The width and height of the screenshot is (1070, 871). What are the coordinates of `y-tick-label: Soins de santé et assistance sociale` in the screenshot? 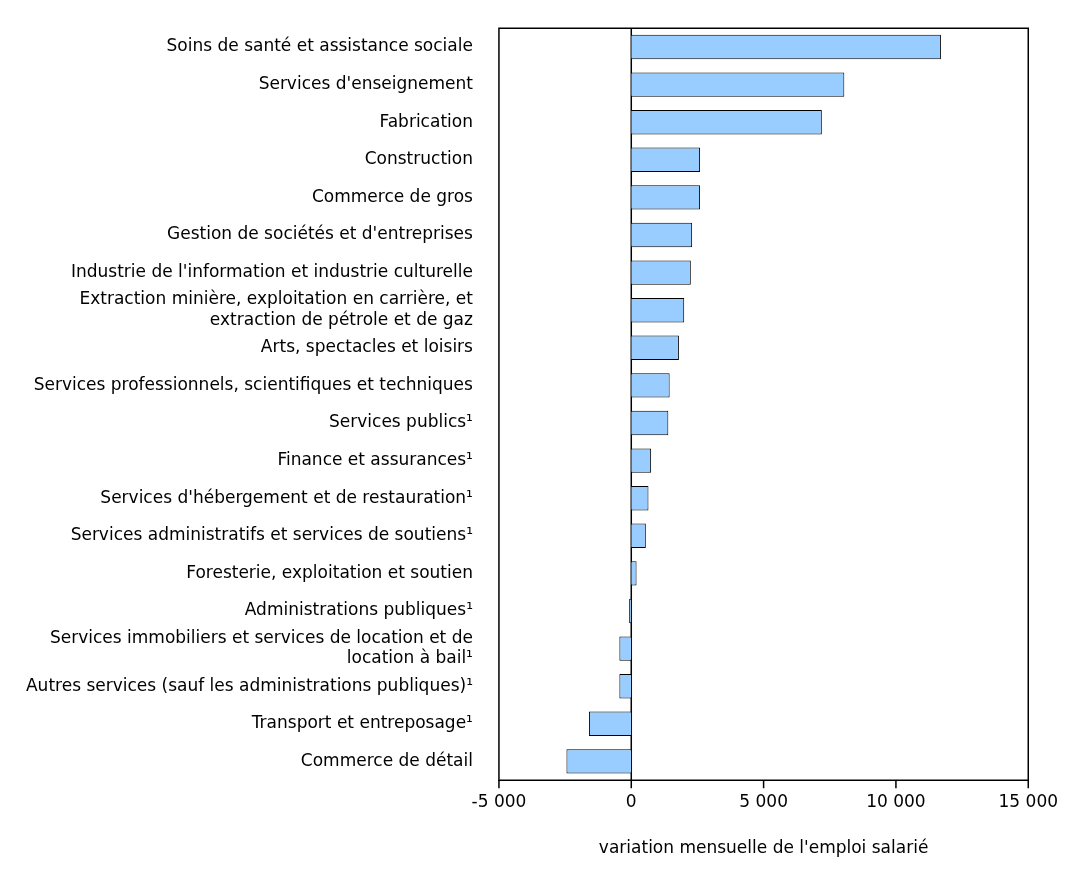 It's located at (319, 45).